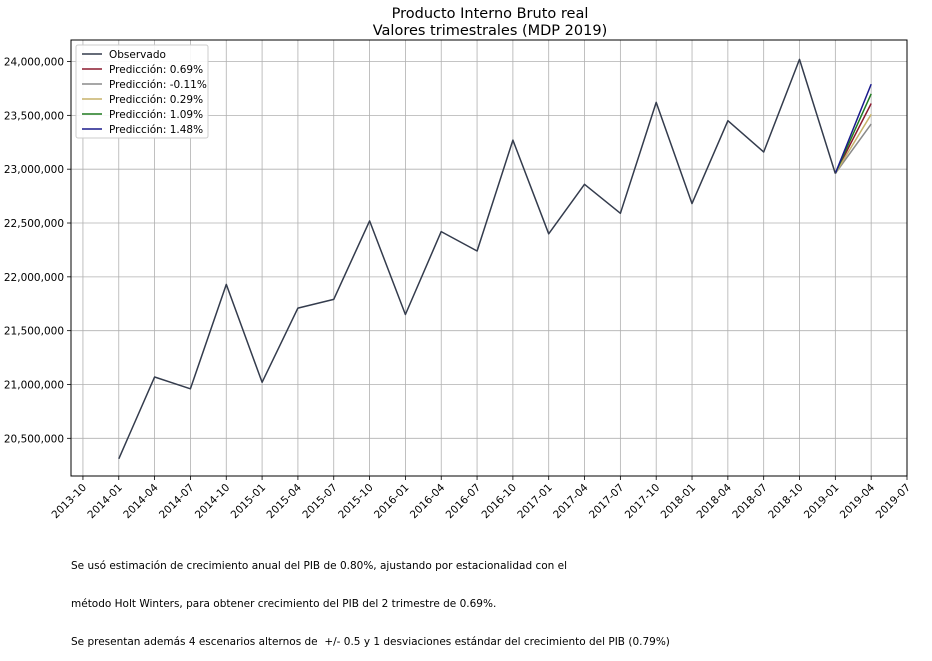  I want to click on legend-label: Predicción: 1.48%, so click(156, 130).